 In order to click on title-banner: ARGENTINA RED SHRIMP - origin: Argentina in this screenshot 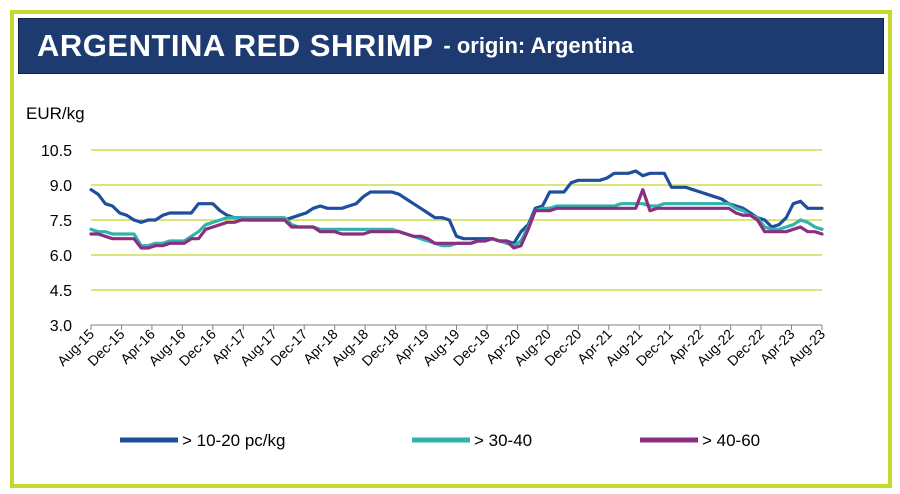, I will do `click(451, 46)`.